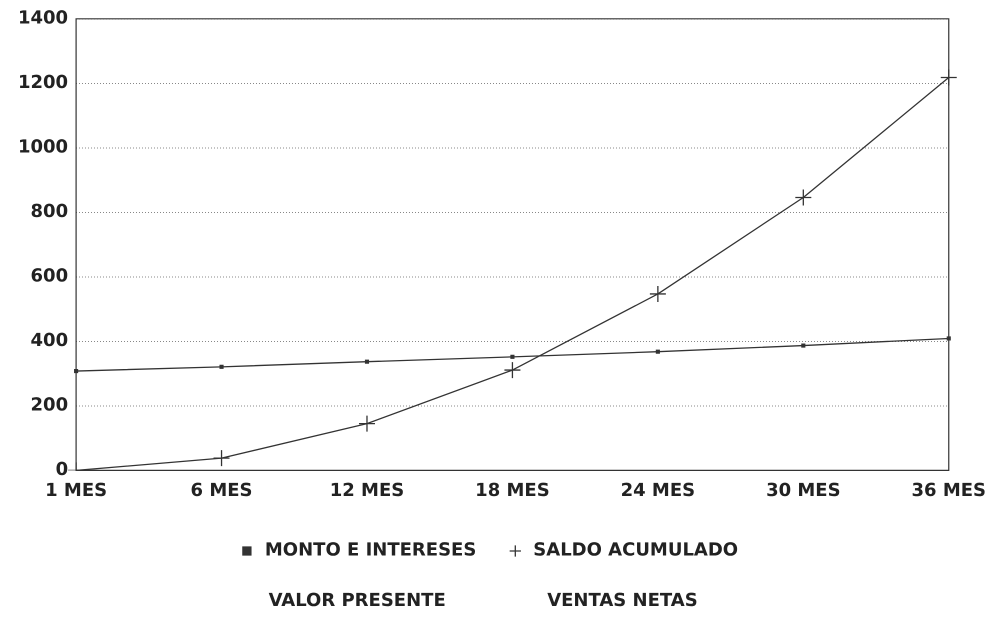 This screenshot has height=634, width=996. What do you see at coordinates (49, 405) in the screenshot?
I see `y-tick-label: 200` at bounding box center [49, 405].